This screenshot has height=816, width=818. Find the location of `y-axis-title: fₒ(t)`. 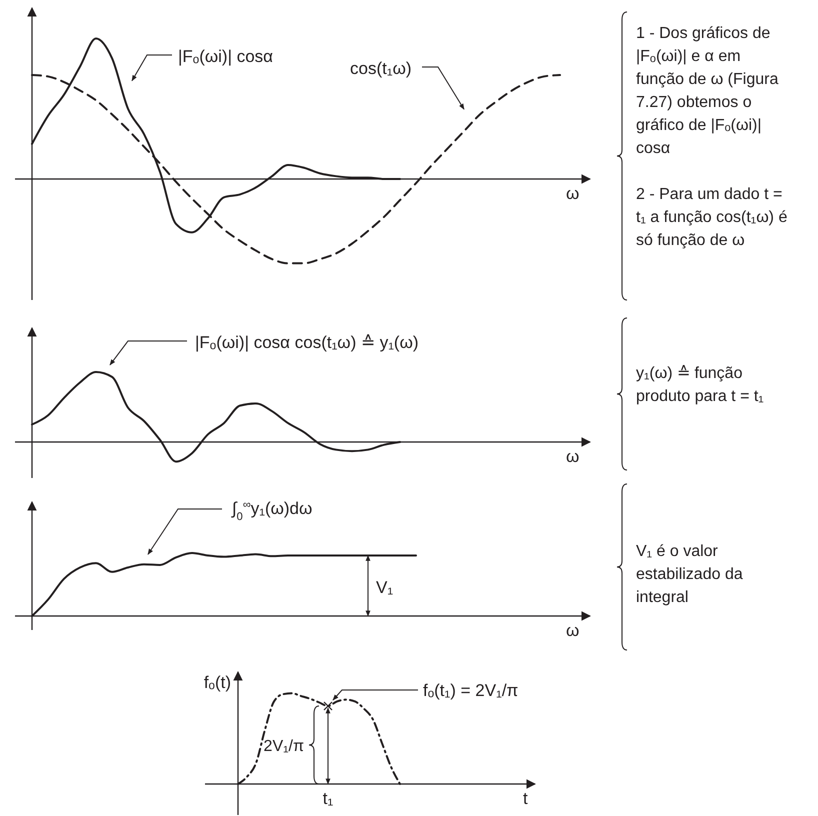

y-axis-title: fₒ(t) is located at coordinates (217, 682).